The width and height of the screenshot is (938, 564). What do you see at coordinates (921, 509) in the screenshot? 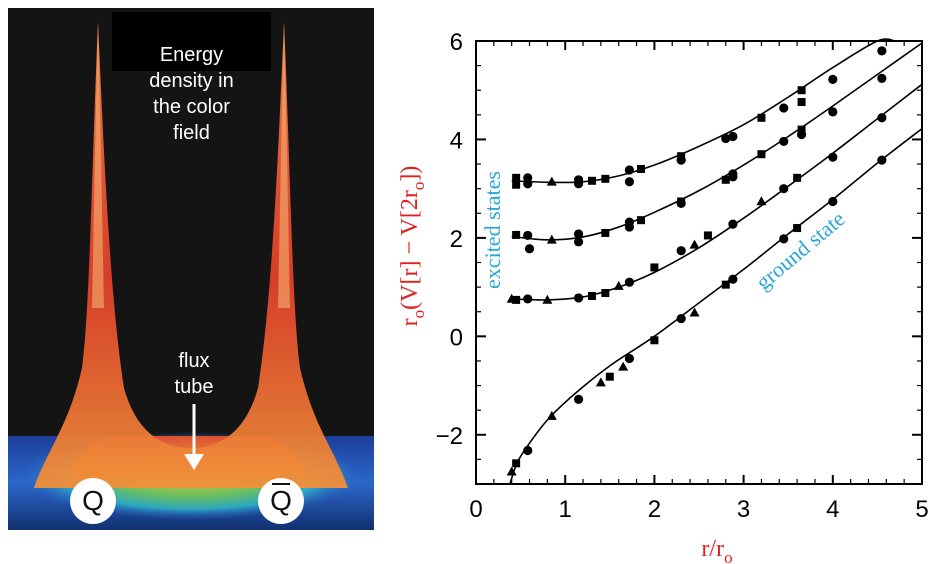
I see `x-tick-label: 5` at bounding box center [921, 509].